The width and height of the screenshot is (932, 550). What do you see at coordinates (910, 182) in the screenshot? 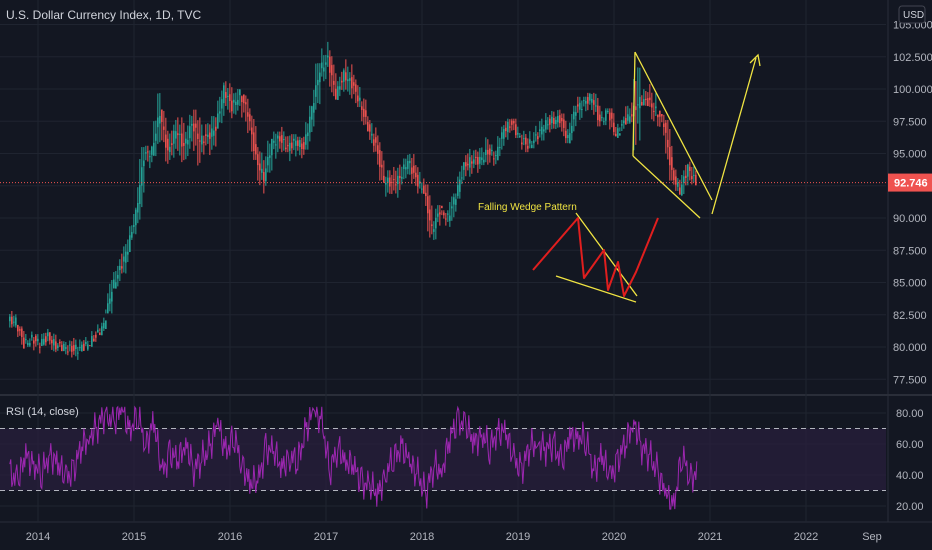
I see `last-price-tag` at bounding box center [910, 182].